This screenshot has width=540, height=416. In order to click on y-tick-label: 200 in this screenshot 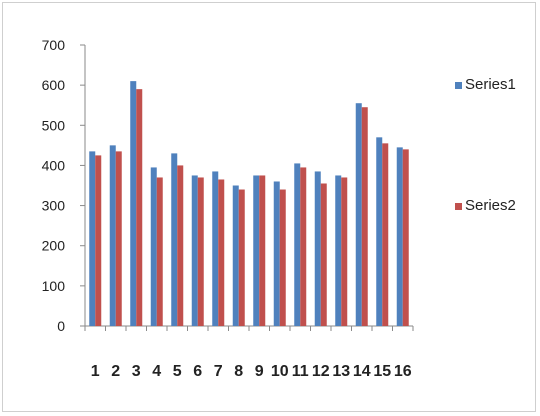, I will do `click(54, 246)`.